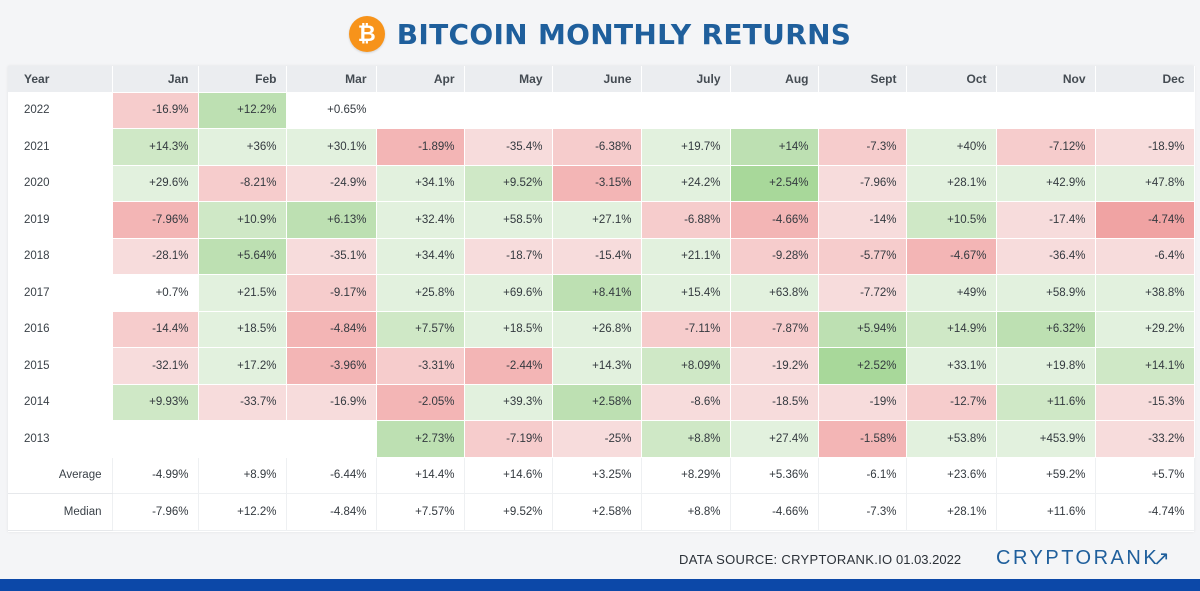  Describe the element at coordinates (331, 220) in the screenshot. I see `return-cell: +6.13%` at that location.